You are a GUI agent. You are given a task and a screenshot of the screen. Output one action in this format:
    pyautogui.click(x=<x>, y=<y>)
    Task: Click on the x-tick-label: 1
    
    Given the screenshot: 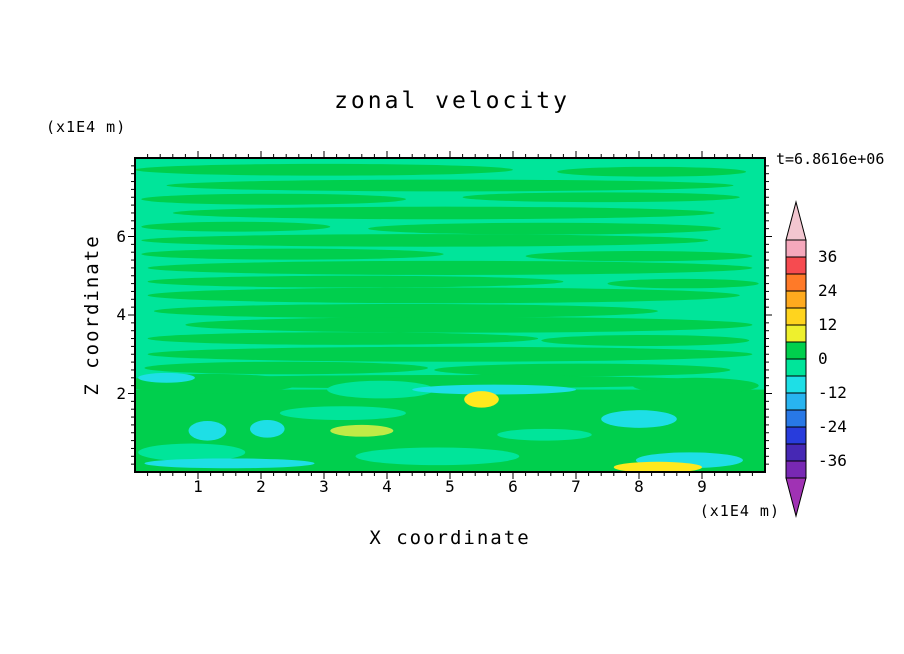 What is the action you would take?
    pyautogui.click(x=198, y=486)
    